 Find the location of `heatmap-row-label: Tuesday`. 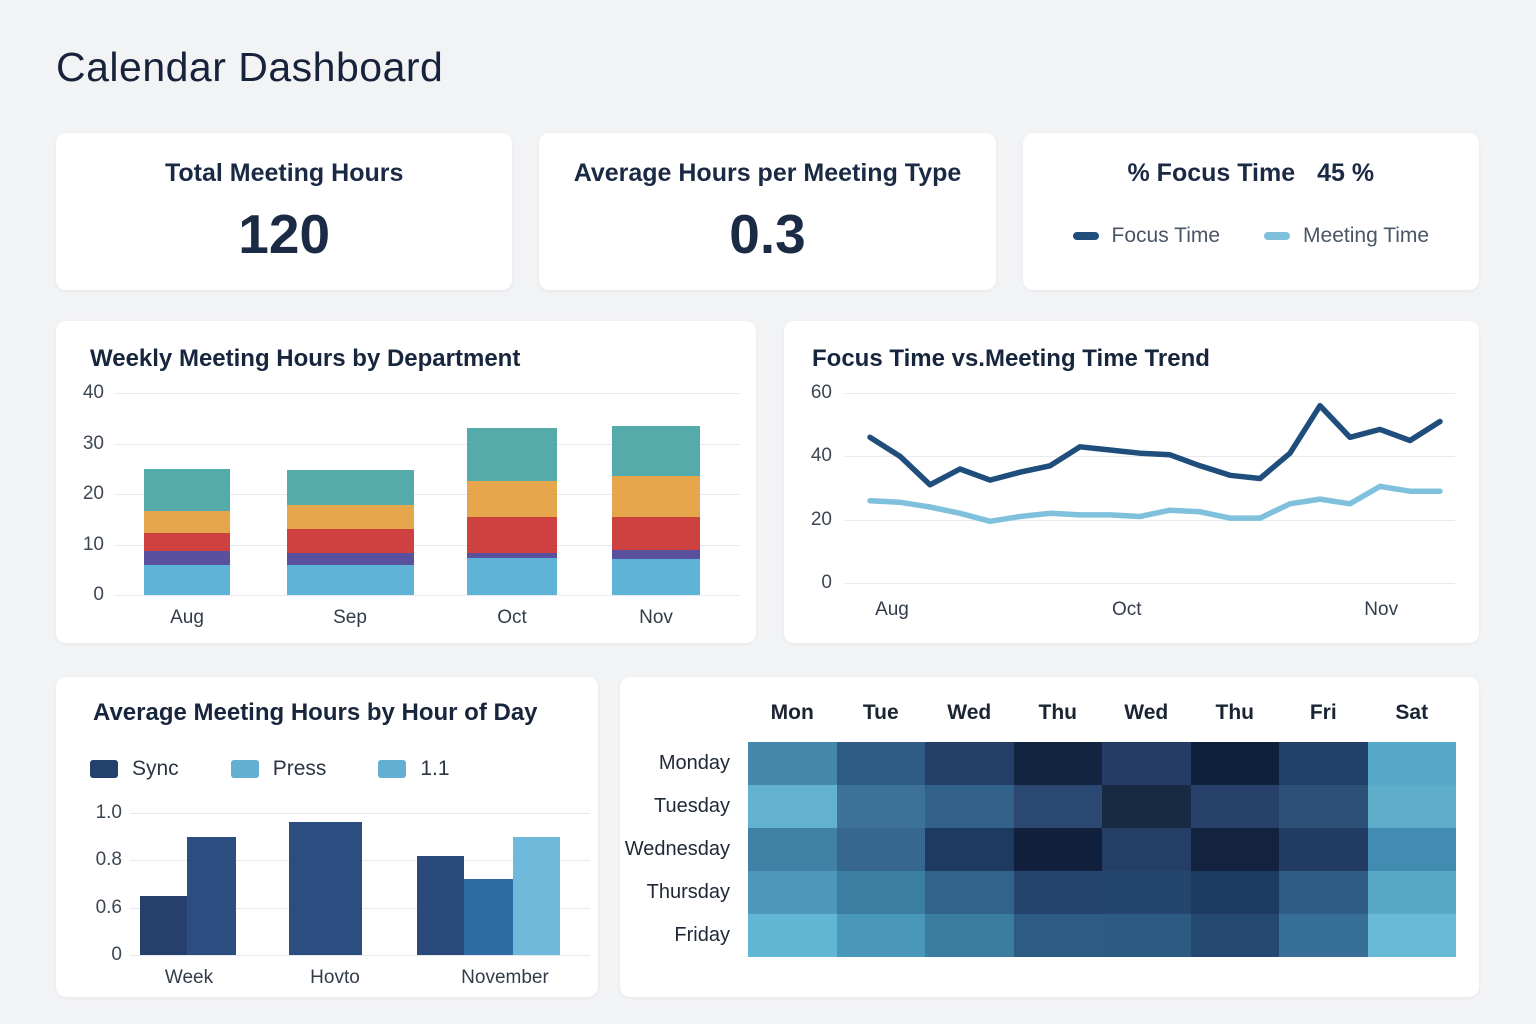

heatmap-row-label: Tuesday is located at coordinates (692, 806).